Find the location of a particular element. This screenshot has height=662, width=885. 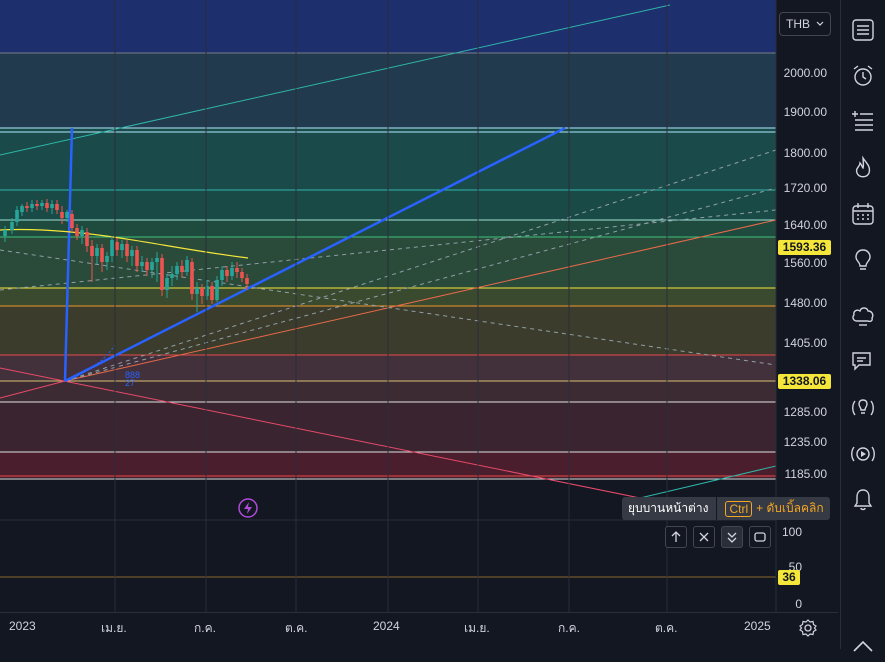

price-label: 1640.00 is located at coordinates (805, 225).